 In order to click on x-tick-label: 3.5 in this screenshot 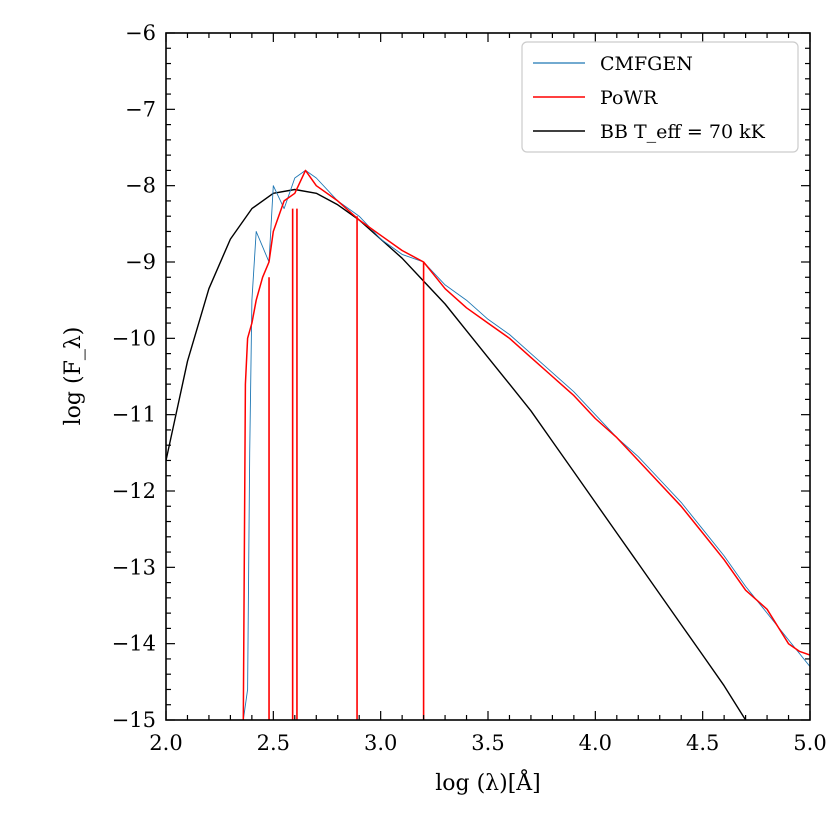, I will do `click(487, 743)`.